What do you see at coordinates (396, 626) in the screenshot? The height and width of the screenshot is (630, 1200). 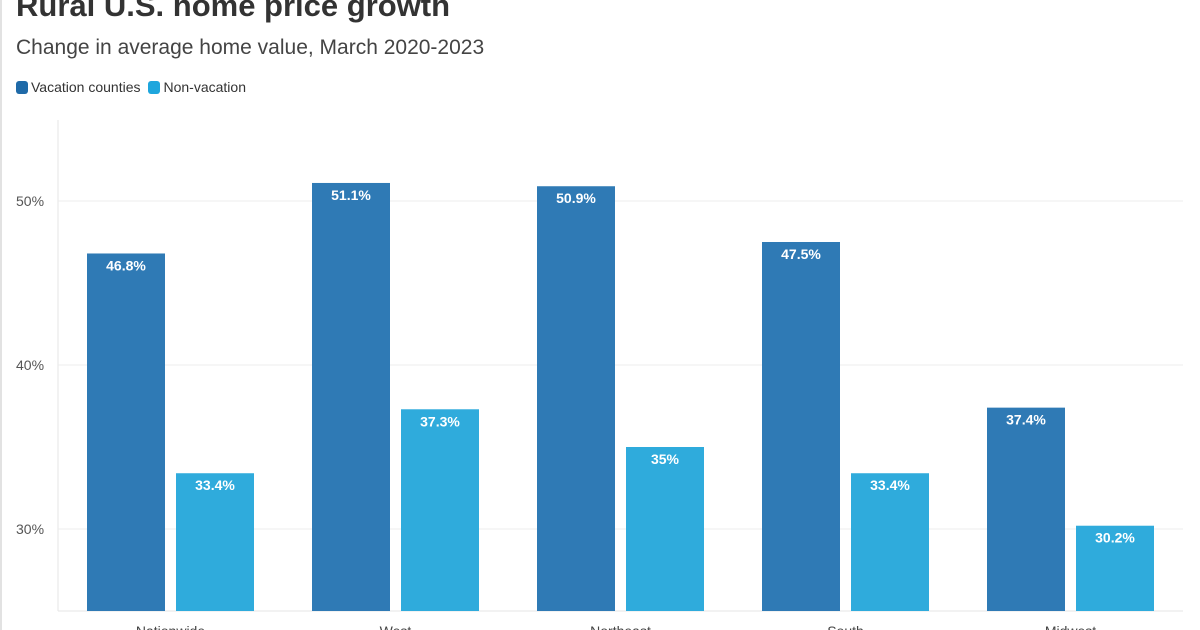 I see `x-tick-label: West` at bounding box center [396, 626].